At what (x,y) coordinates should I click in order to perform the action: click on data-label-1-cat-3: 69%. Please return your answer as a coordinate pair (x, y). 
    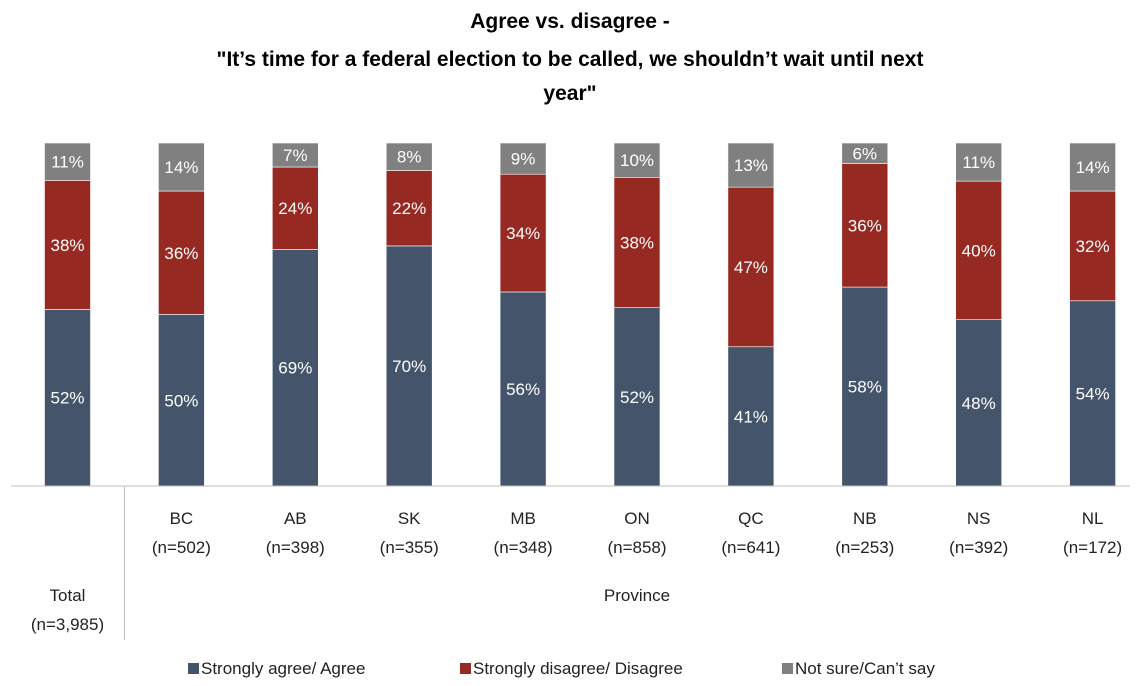
    Looking at the image, I should click on (295, 368).